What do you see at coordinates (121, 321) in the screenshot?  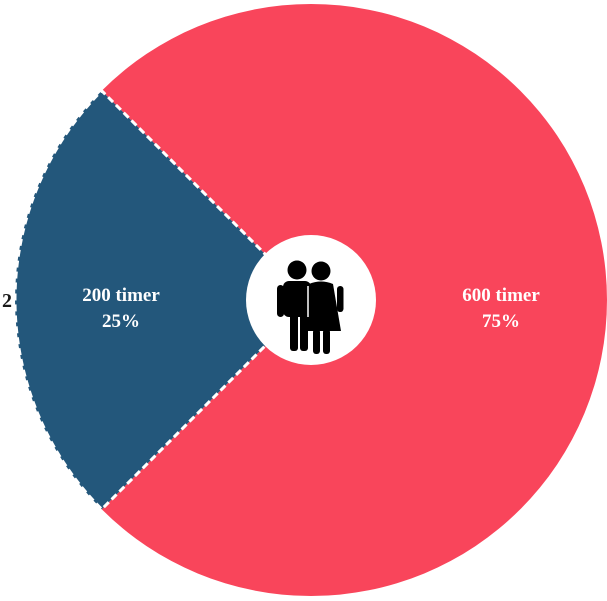 I see `slice-percent-label-2: 25%` at bounding box center [121, 321].